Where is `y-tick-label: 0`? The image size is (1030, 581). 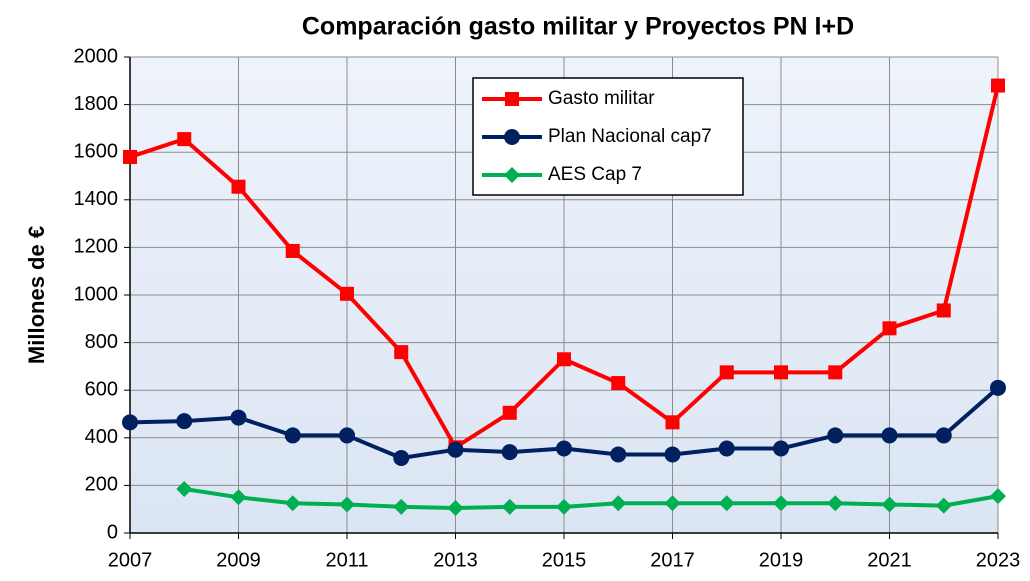 y-tick-label: 0 is located at coordinates (112, 532).